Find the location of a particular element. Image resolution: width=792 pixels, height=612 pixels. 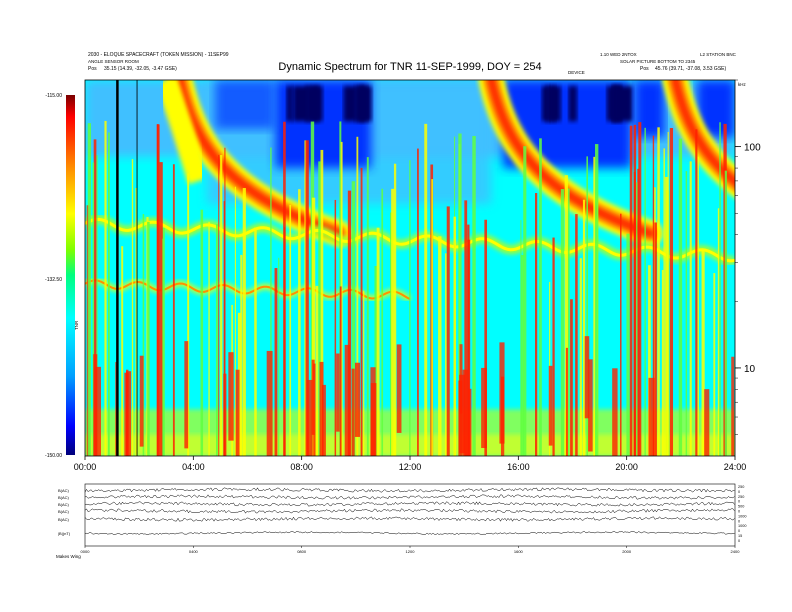

marker-label: DEVICE is located at coordinates (576, 72).